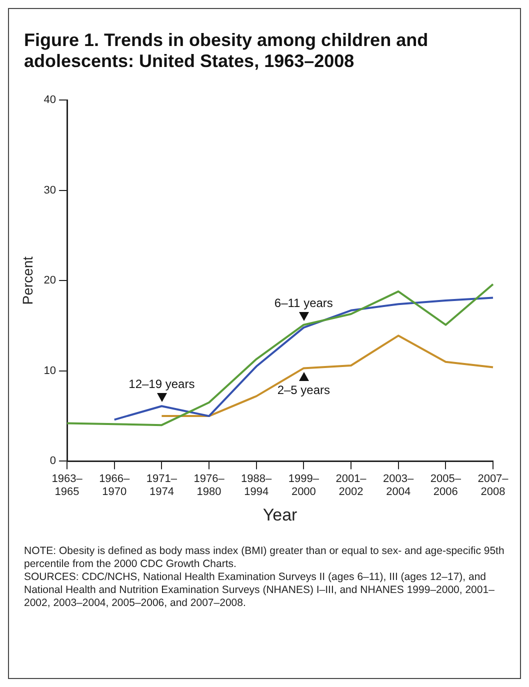 This screenshot has height=687, width=529. I want to click on chart-title: Figure 1. Trends in obesity among children and adolescents: United States, 1963–2008, so click(227, 51).